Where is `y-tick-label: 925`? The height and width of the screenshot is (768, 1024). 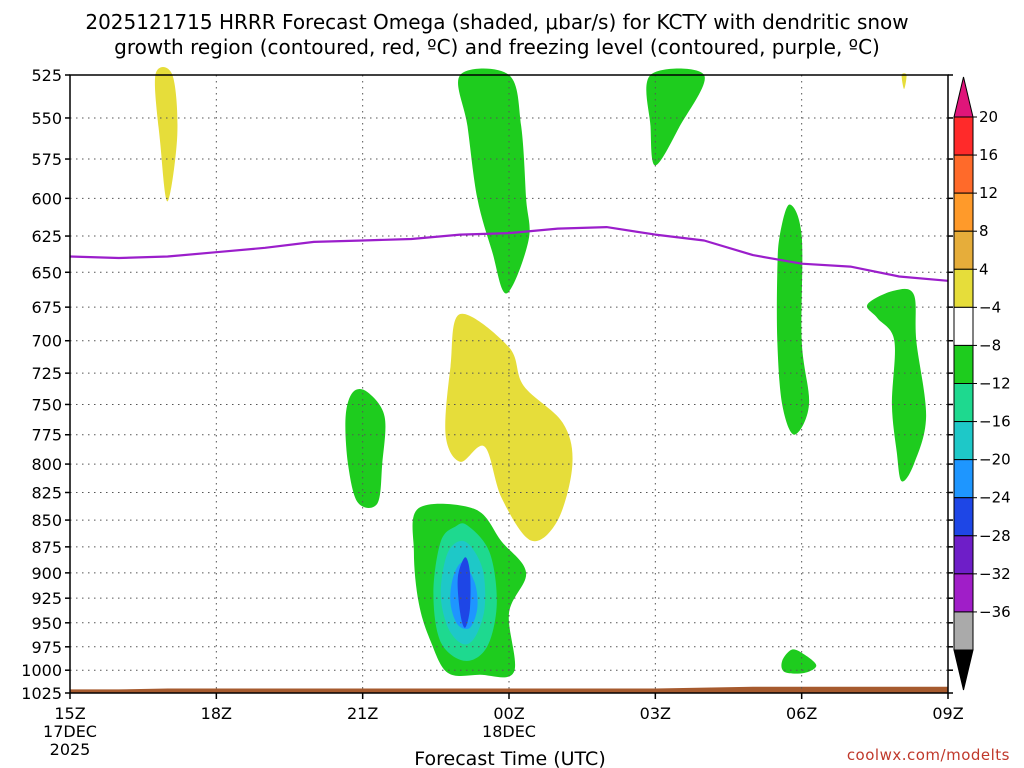 y-tick-label: 925 is located at coordinates (46, 598).